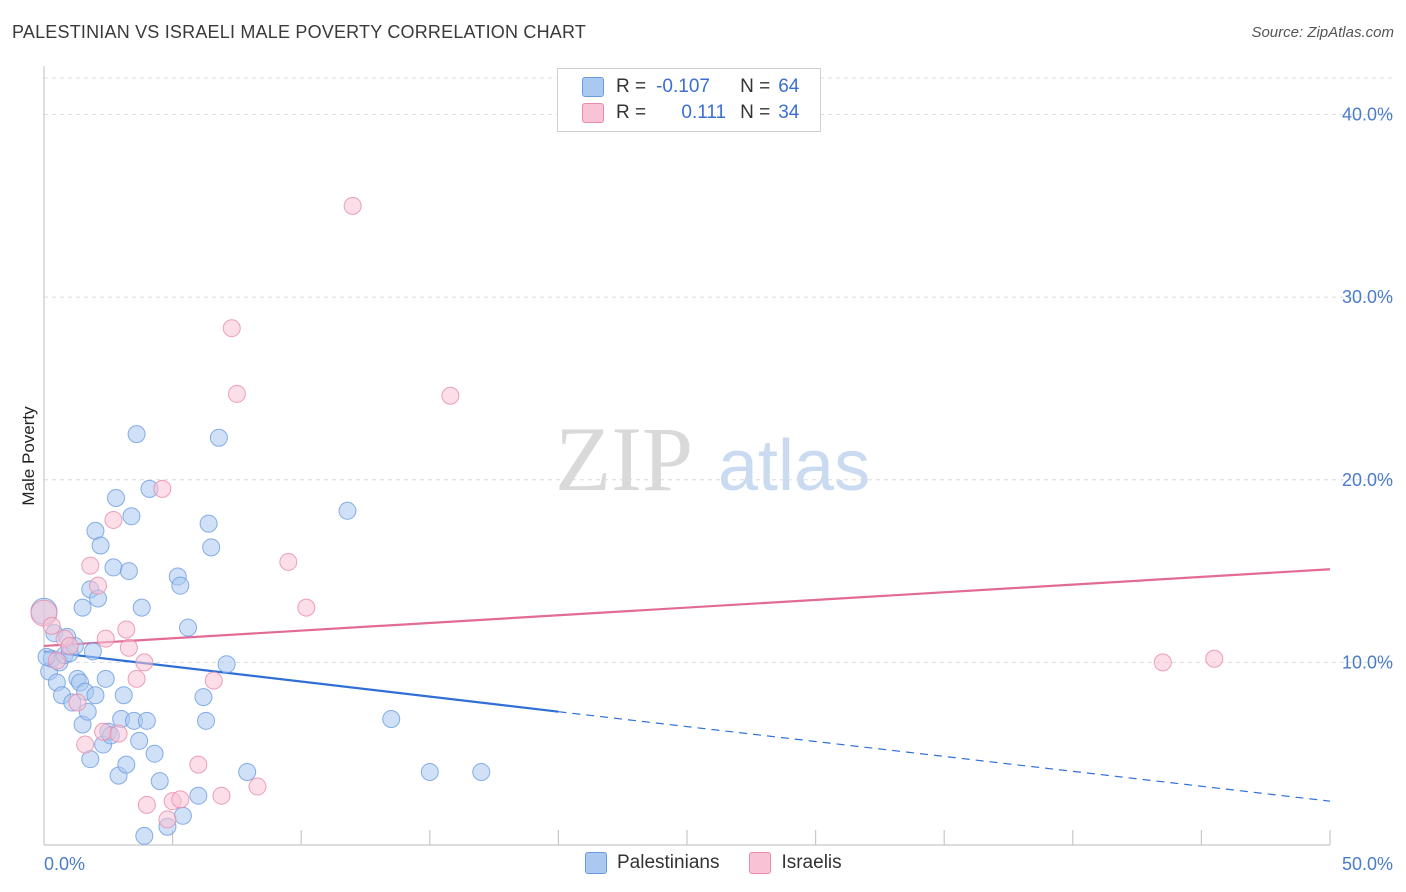  What do you see at coordinates (755, 112) in the screenshot?
I see `n-label: N =` at bounding box center [755, 112].